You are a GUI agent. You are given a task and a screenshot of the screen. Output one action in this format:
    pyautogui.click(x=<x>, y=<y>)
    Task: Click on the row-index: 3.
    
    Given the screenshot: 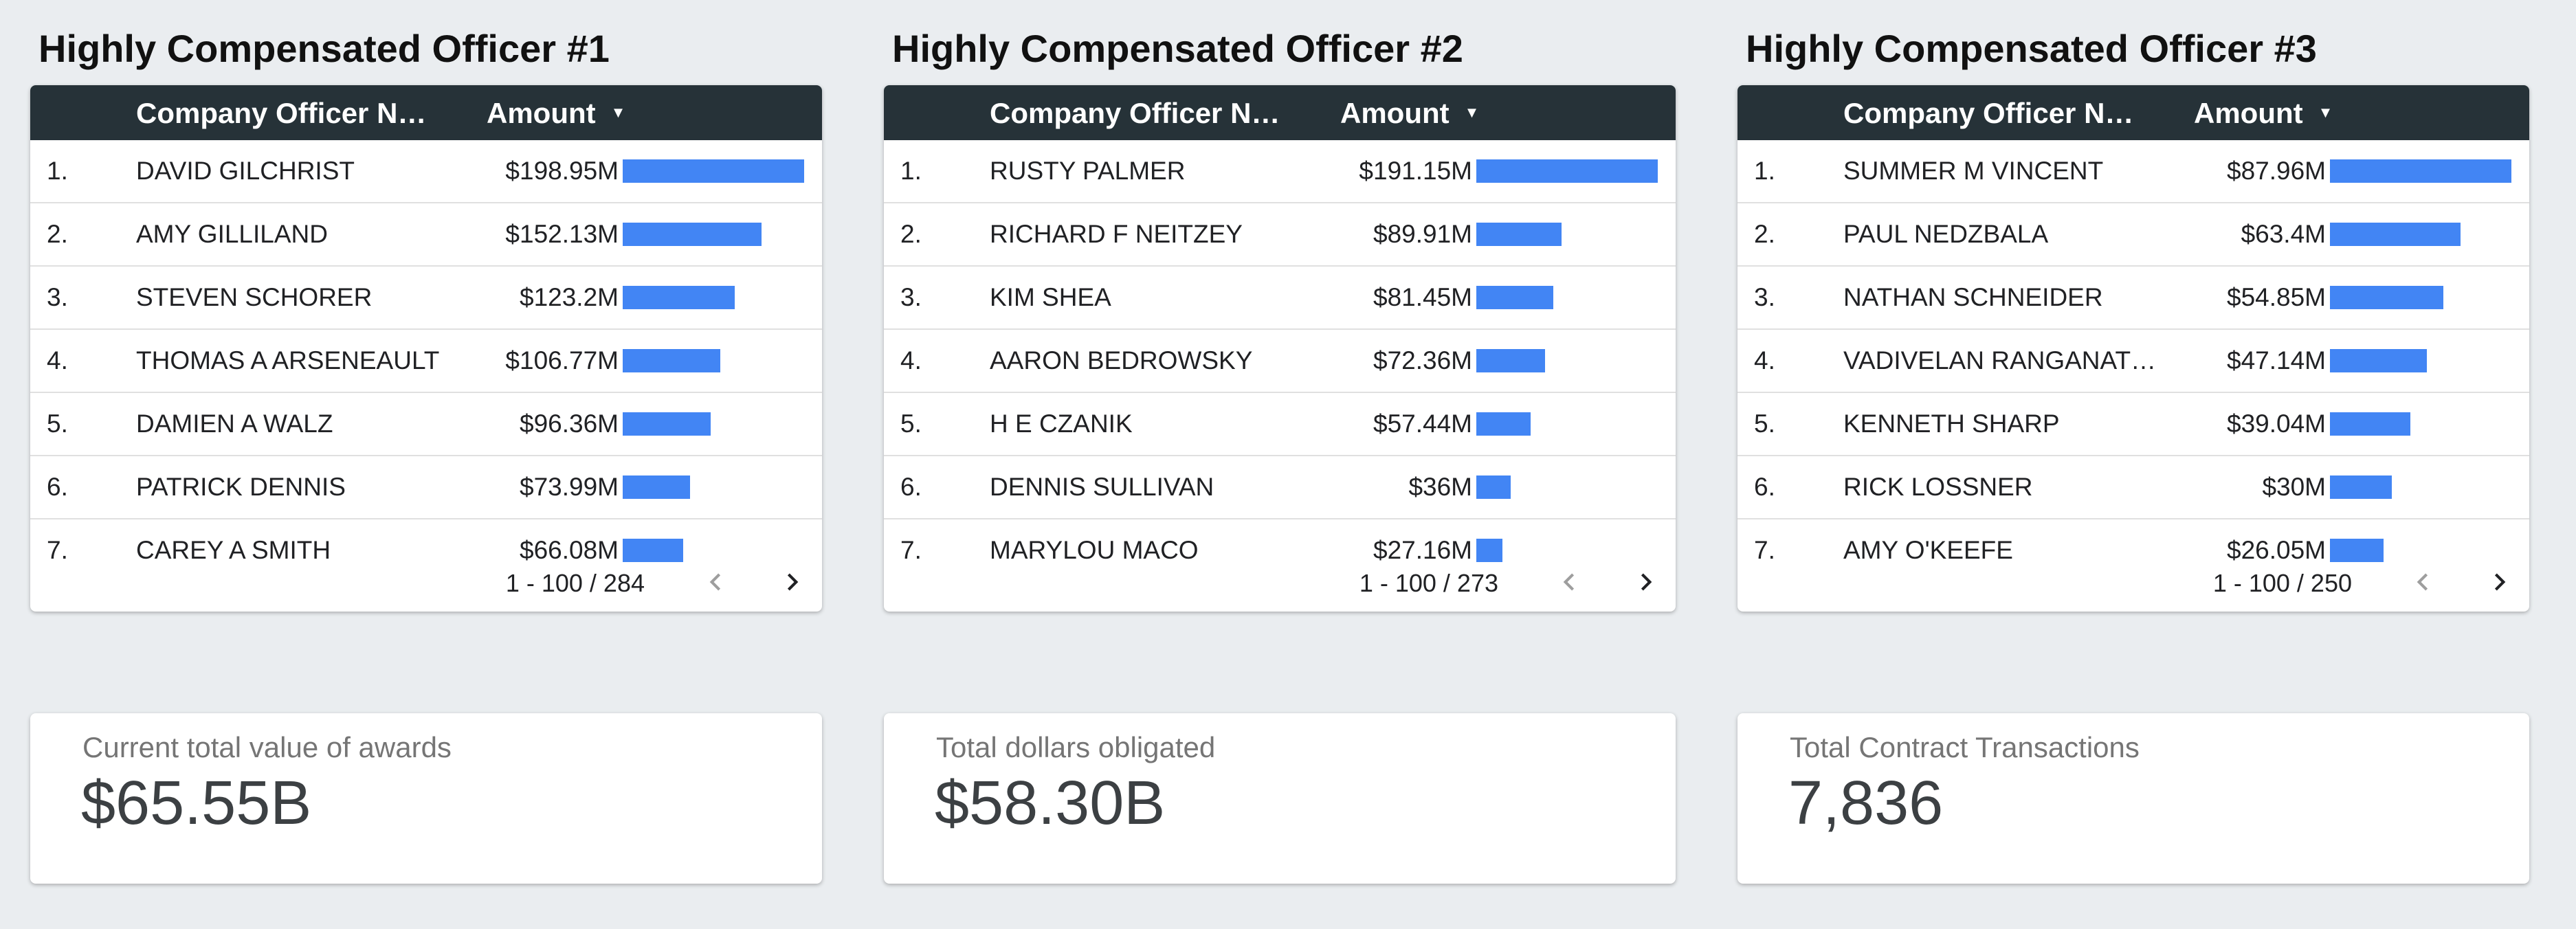 What is the action you would take?
    pyautogui.click(x=57, y=297)
    